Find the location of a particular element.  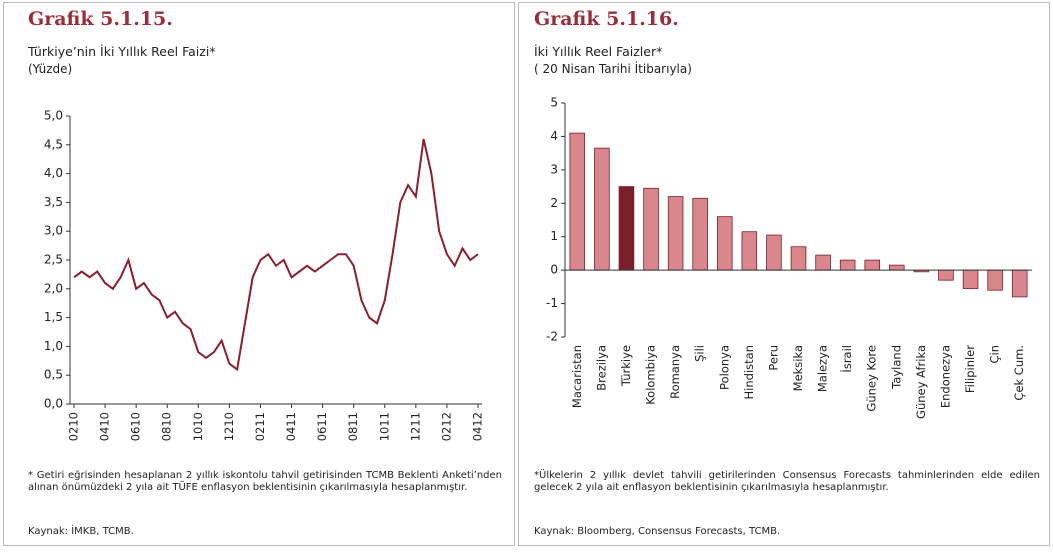

x-tick-label: Hindistan is located at coordinates (749, 372).